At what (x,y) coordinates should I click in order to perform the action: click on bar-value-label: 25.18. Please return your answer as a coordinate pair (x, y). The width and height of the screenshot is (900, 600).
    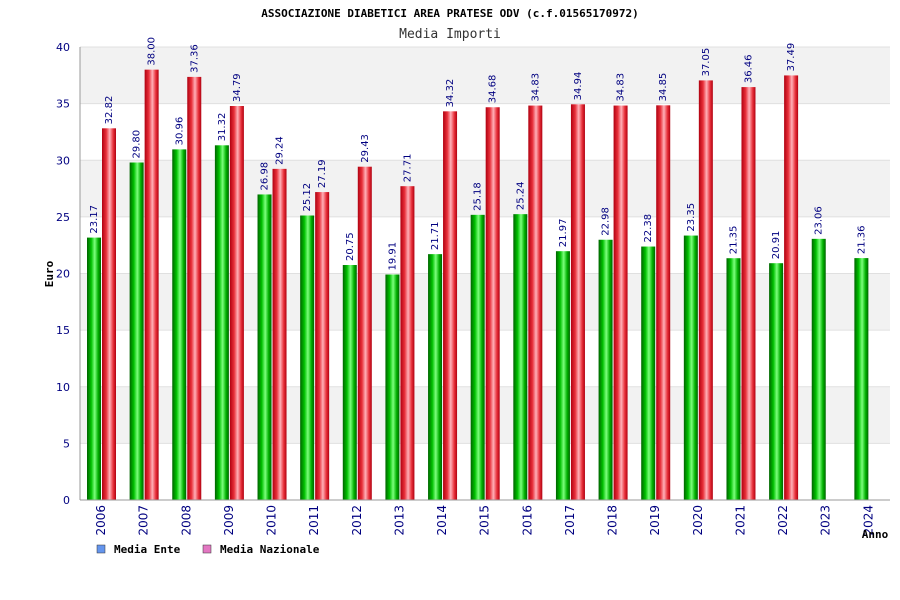
    Looking at the image, I should click on (478, 196).